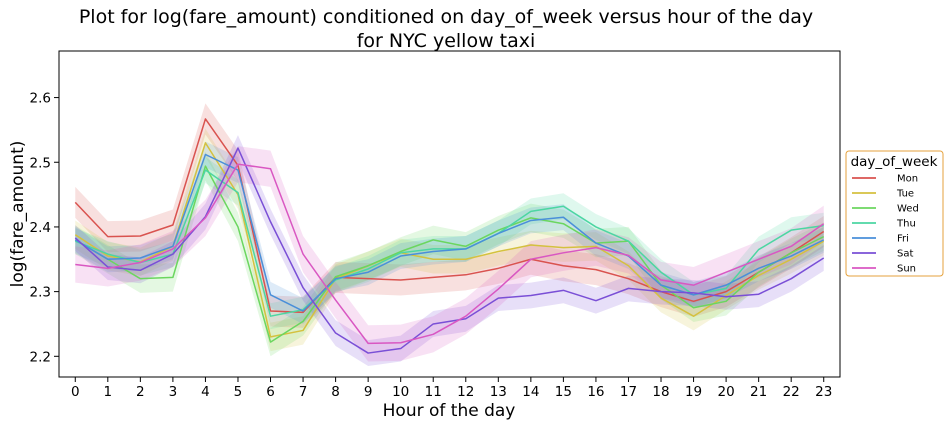  What do you see at coordinates (303, 392) in the screenshot?
I see `x-tick-label: 7` at bounding box center [303, 392].